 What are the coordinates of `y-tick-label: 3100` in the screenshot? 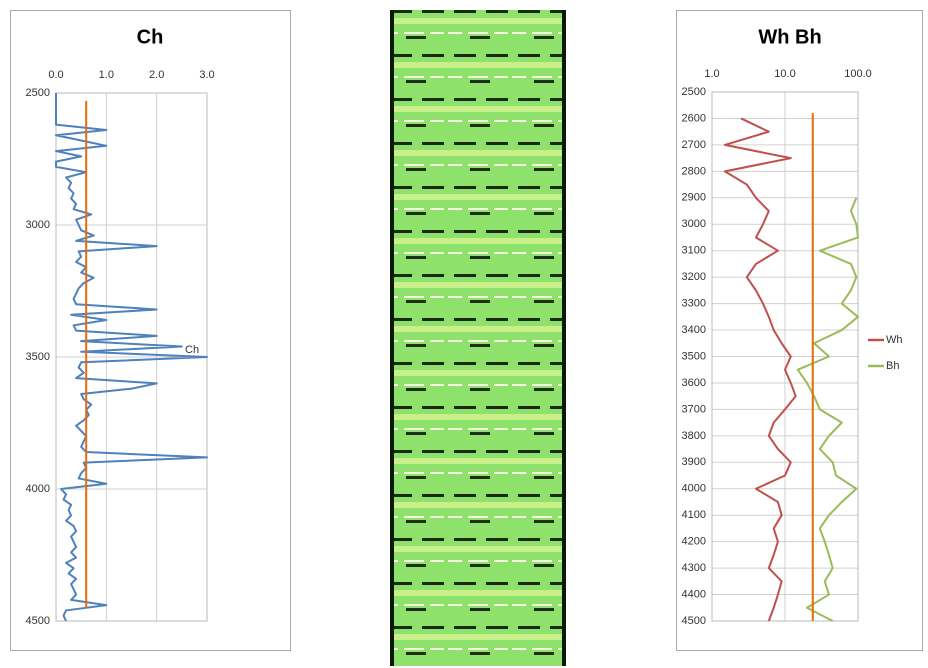 It's located at (694, 251).